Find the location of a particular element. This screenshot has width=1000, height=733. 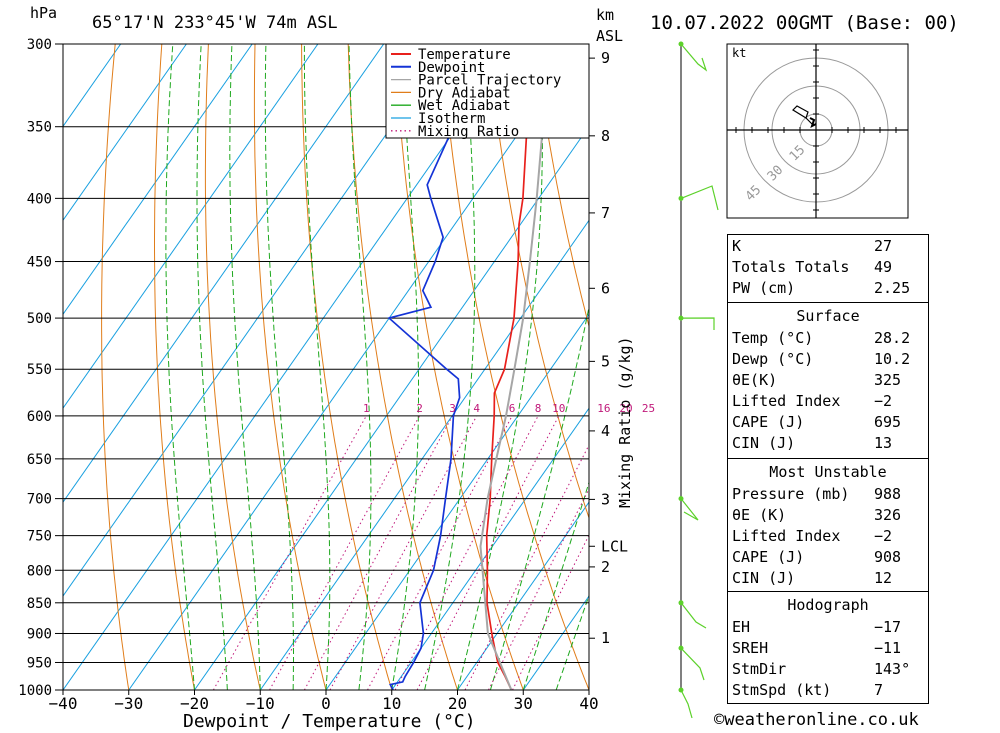

index-row: θE(K) 325 is located at coordinates (828, 380).